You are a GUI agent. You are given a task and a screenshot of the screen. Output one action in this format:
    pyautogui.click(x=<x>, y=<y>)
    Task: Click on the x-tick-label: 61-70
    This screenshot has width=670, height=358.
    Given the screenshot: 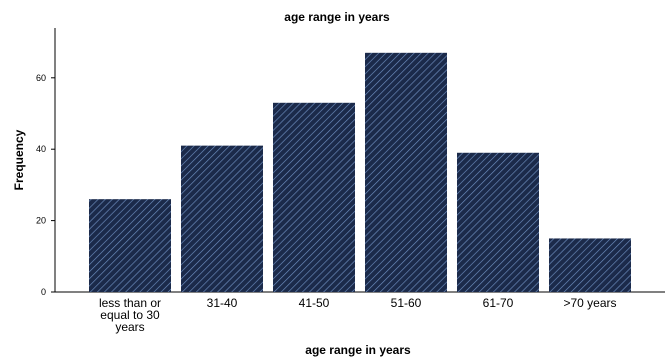 What is the action you would take?
    pyautogui.click(x=498, y=303)
    